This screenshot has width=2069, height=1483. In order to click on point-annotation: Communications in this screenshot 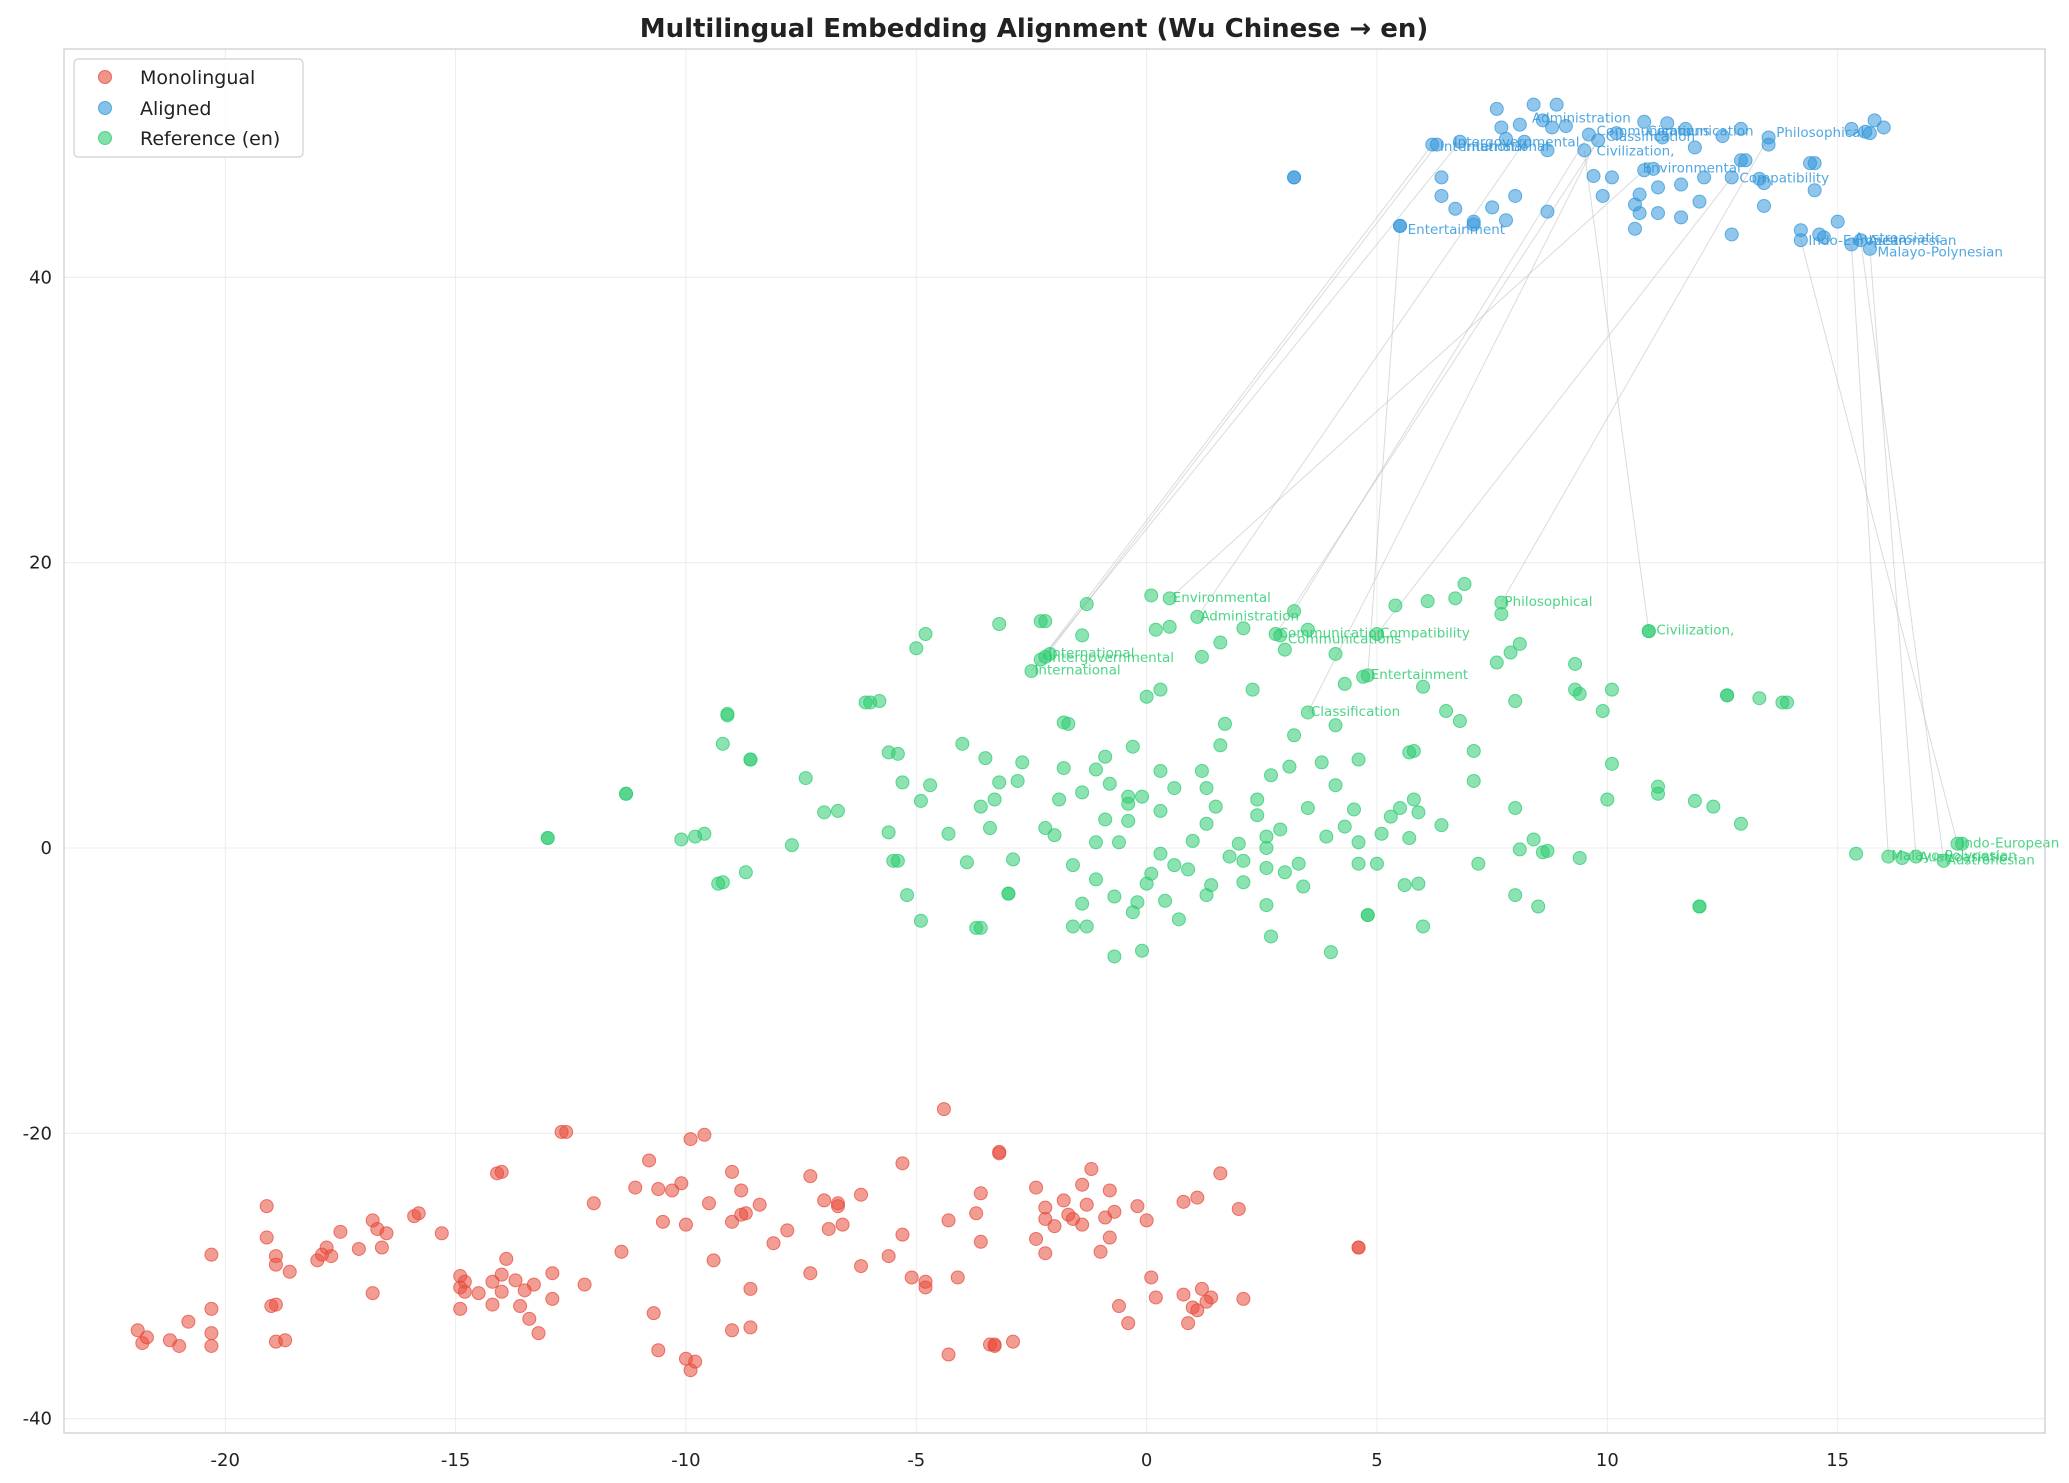, I will do `click(1653, 131)`.